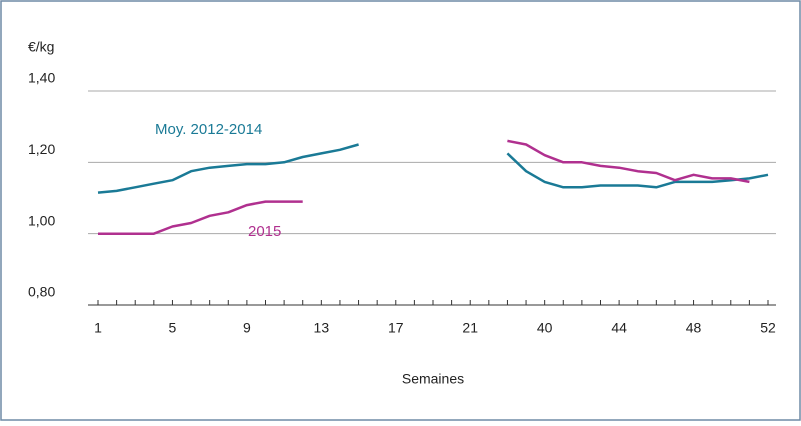  What do you see at coordinates (694, 328) in the screenshot?
I see `x-tick-label: 48` at bounding box center [694, 328].